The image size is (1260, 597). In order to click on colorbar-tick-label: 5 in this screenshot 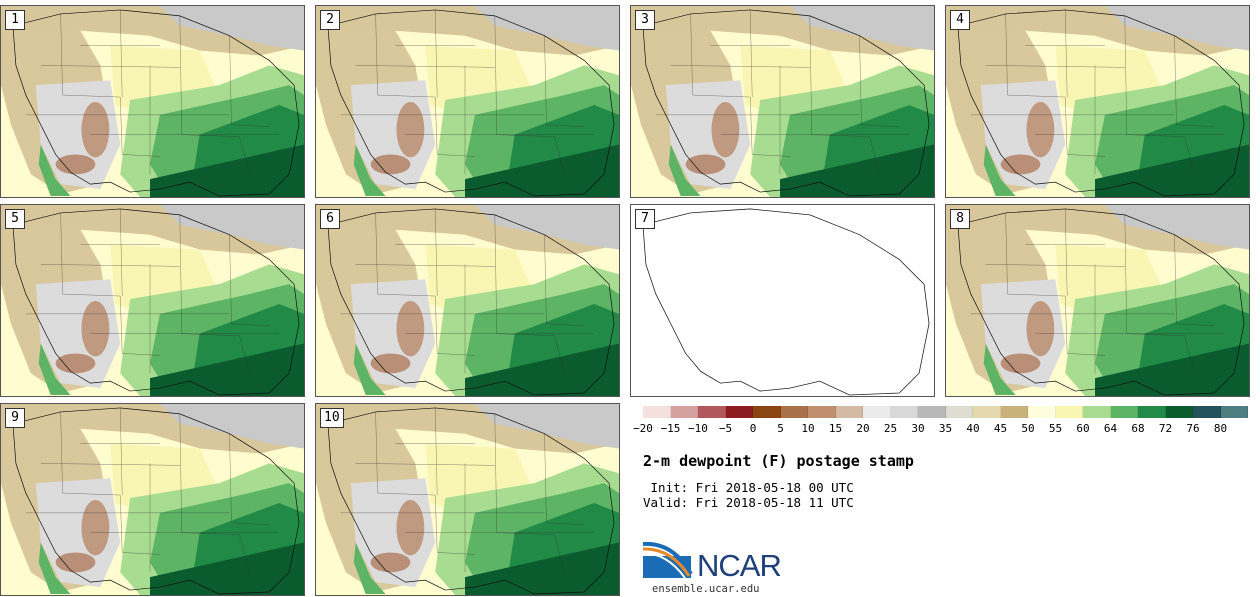, I will do `click(780, 428)`.